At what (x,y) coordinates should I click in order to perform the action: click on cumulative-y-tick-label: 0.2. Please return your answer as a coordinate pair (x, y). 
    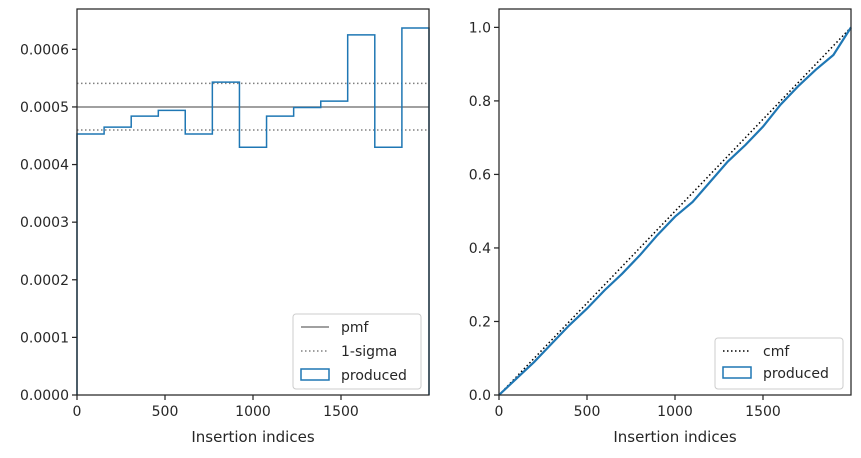
    Looking at the image, I should click on (480, 322).